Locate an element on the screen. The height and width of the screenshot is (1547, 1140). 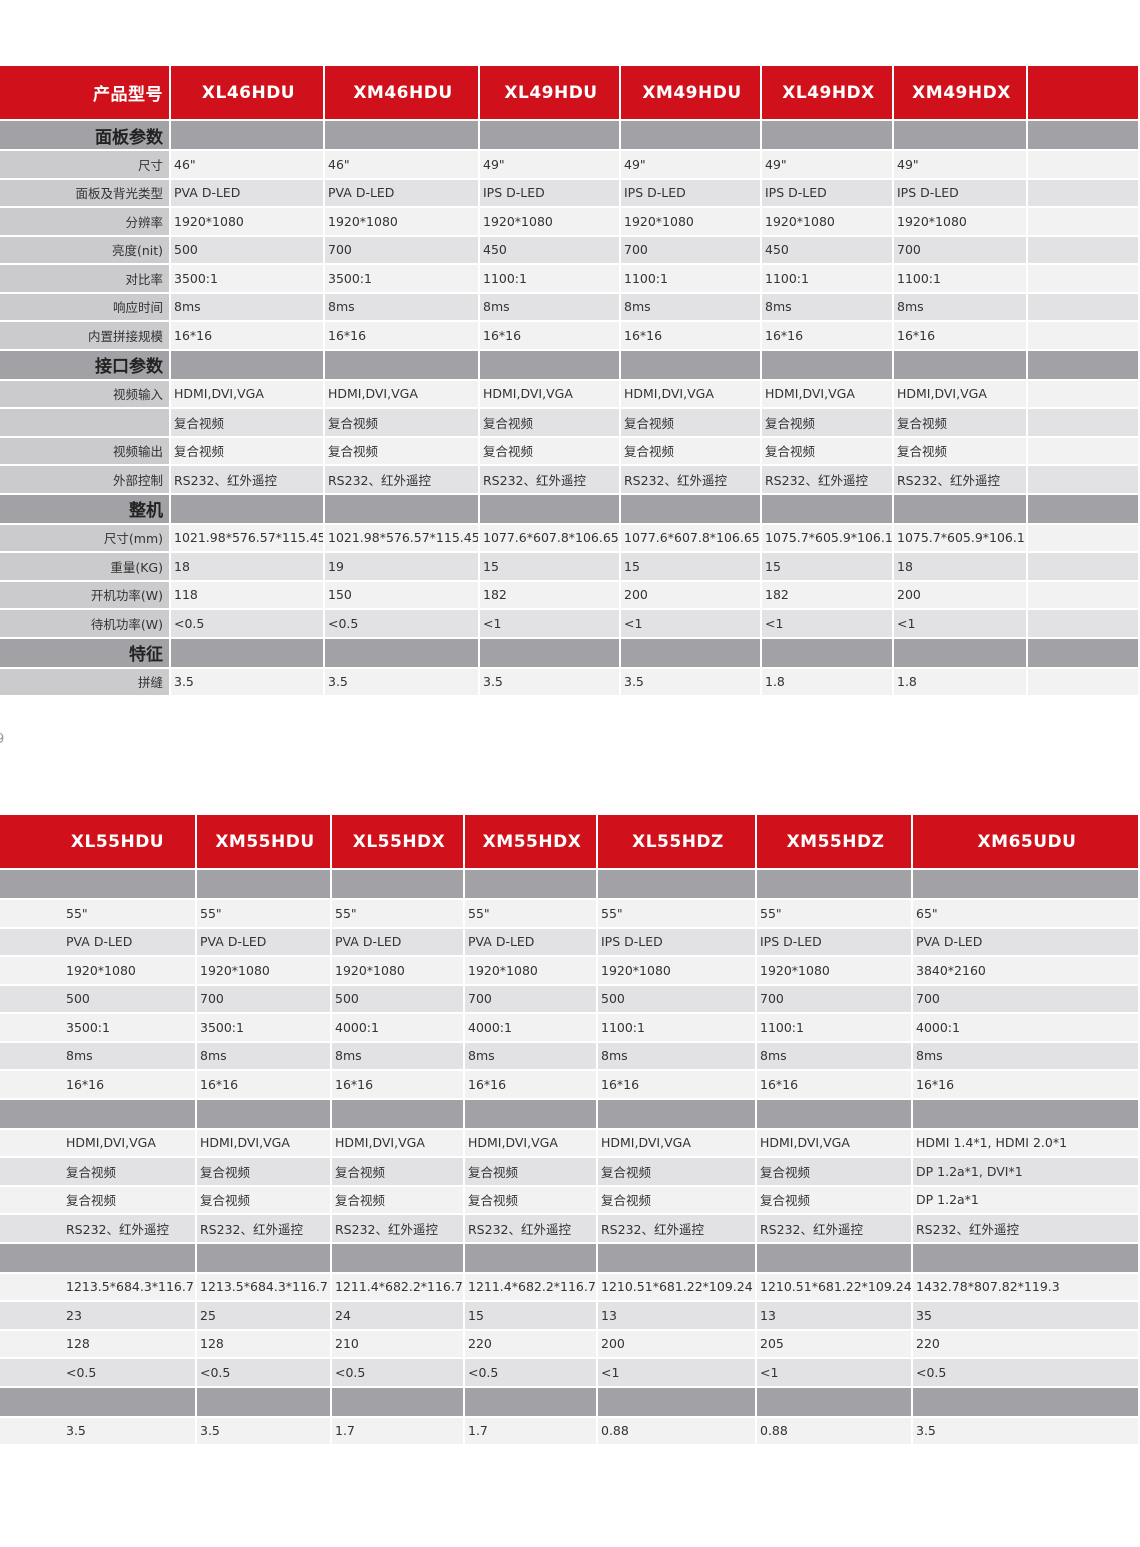
table-cell: 55" is located at coordinates (834, 914).